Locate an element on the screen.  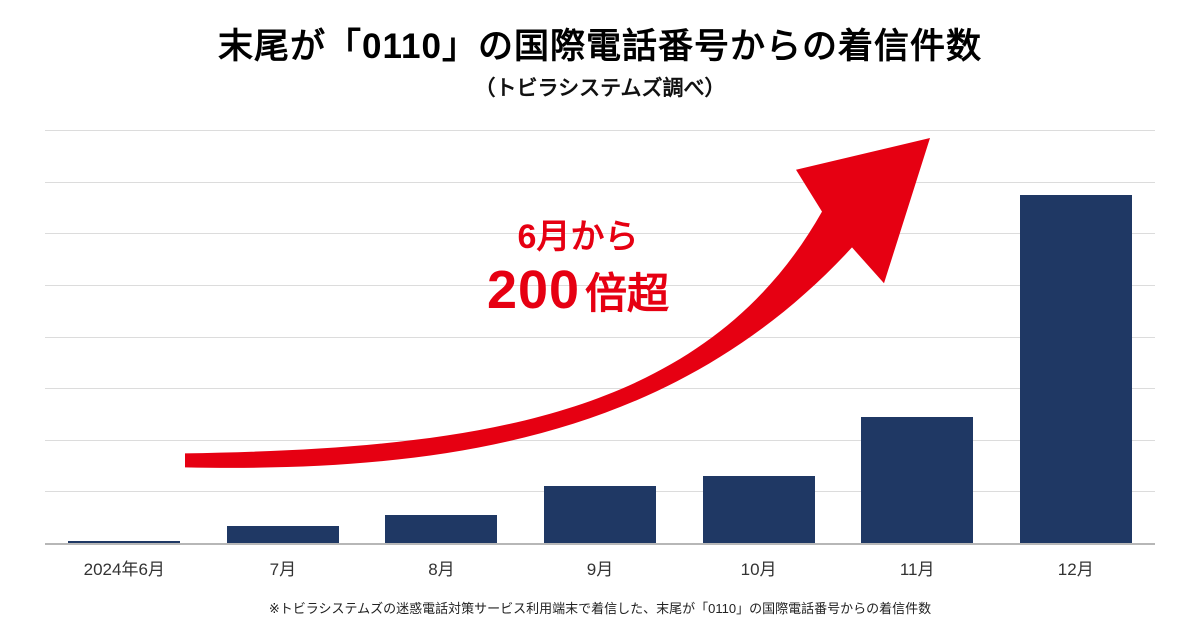
chart-subtitle: （トビラシステムズ調べ） is located at coordinates (600, 88).